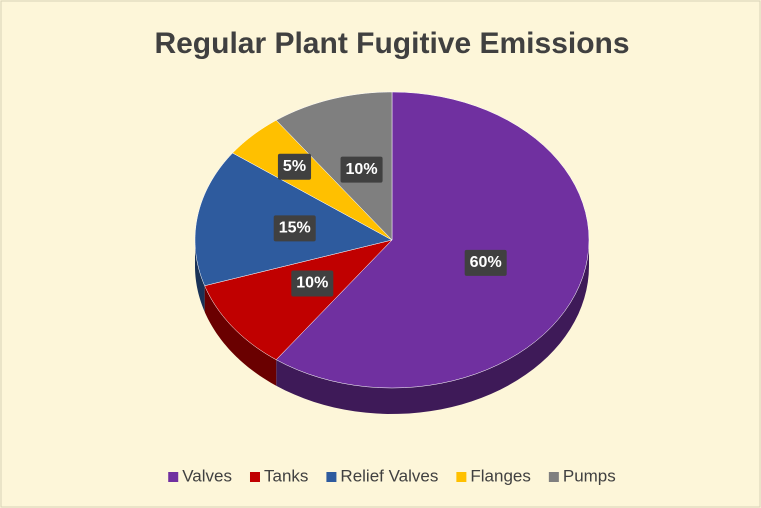 The image size is (761, 508). Describe the element at coordinates (286, 475) in the screenshot. I see `legend-label: Tanks` at that location.